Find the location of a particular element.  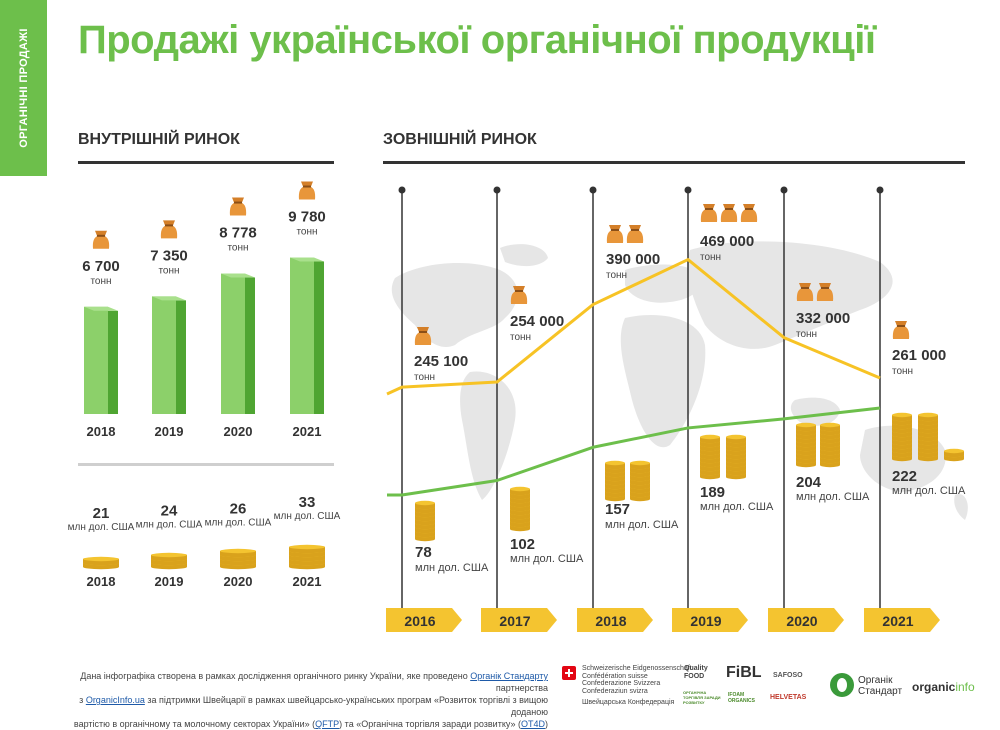

domestic-year-label: 2020 is located at coordinates (238, 431).